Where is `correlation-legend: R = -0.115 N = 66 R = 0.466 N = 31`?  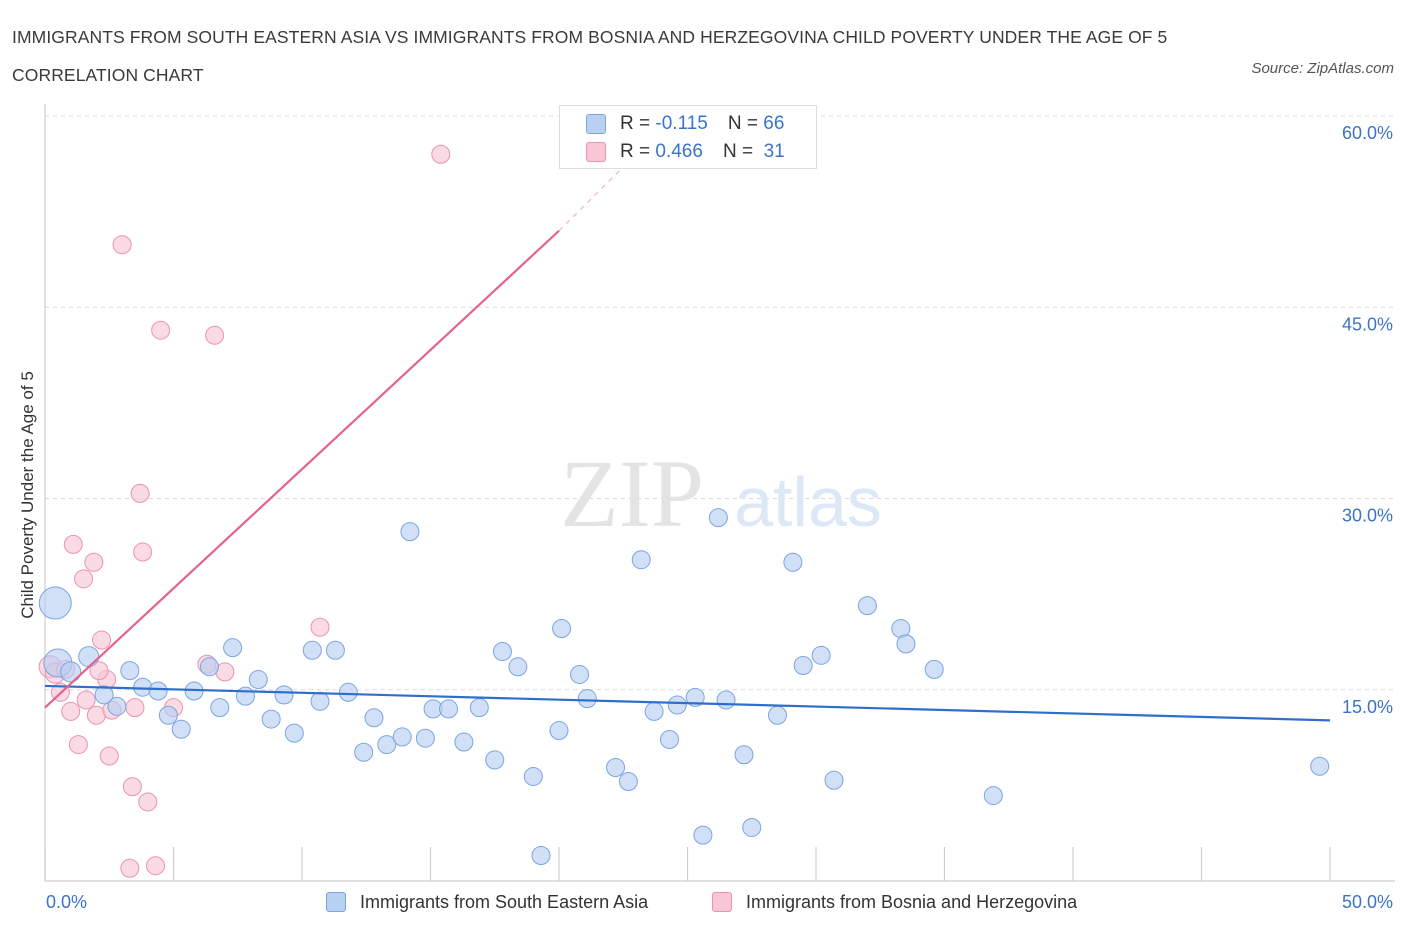 correlation-legend: R = -0.115 N = 66 R = 0.466 N = 31 is located at coordinates (688, 137).